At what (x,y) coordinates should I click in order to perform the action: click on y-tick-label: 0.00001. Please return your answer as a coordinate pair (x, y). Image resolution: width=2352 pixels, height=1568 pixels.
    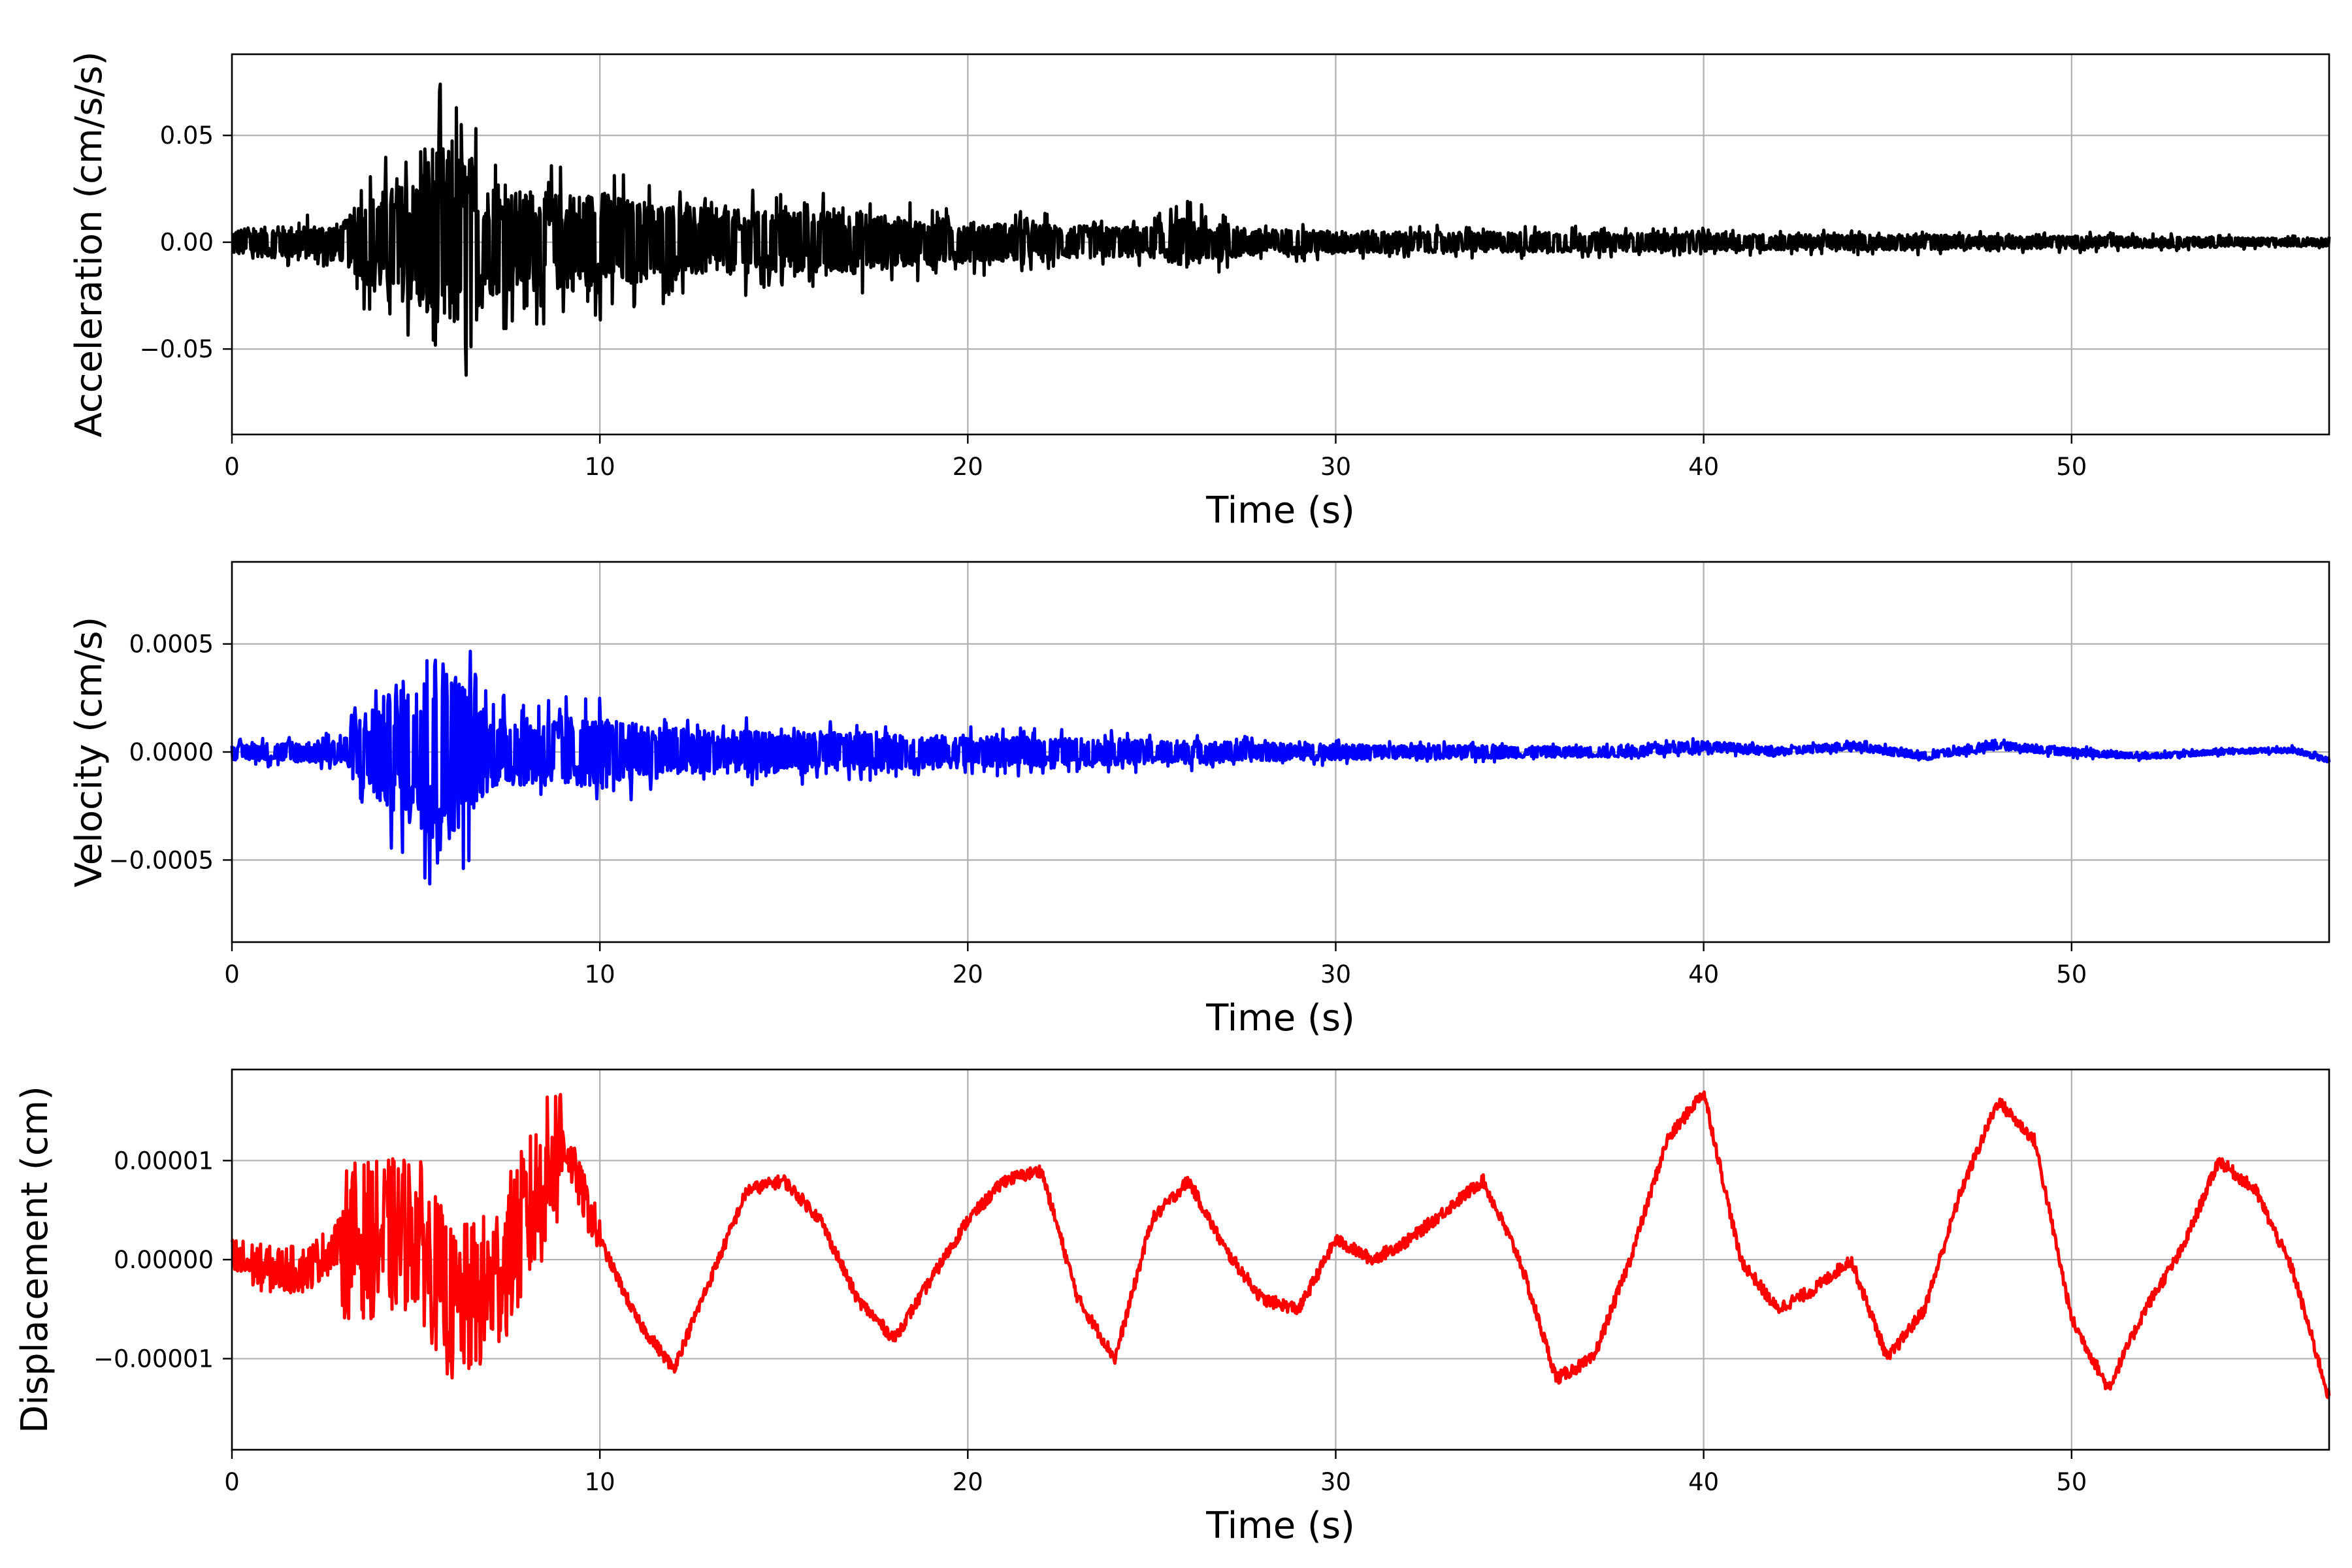
    Looking at the image, I should click on (164, 1161).